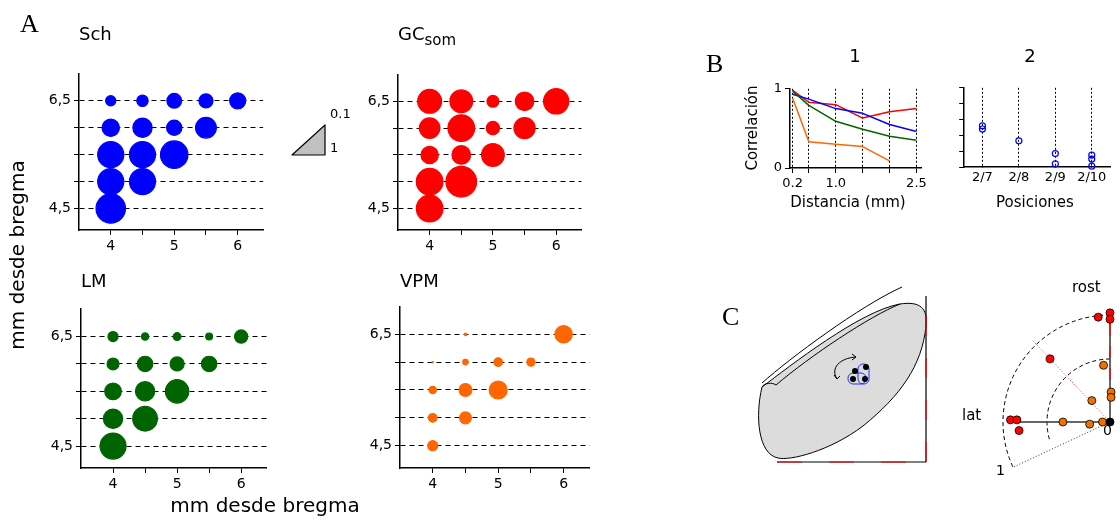 The image size is (1120, 523). What do you see at coordinates (793, 183) in the screenshot?
I see `x-tick-label: 0.2` at bounding box center [793, 183].